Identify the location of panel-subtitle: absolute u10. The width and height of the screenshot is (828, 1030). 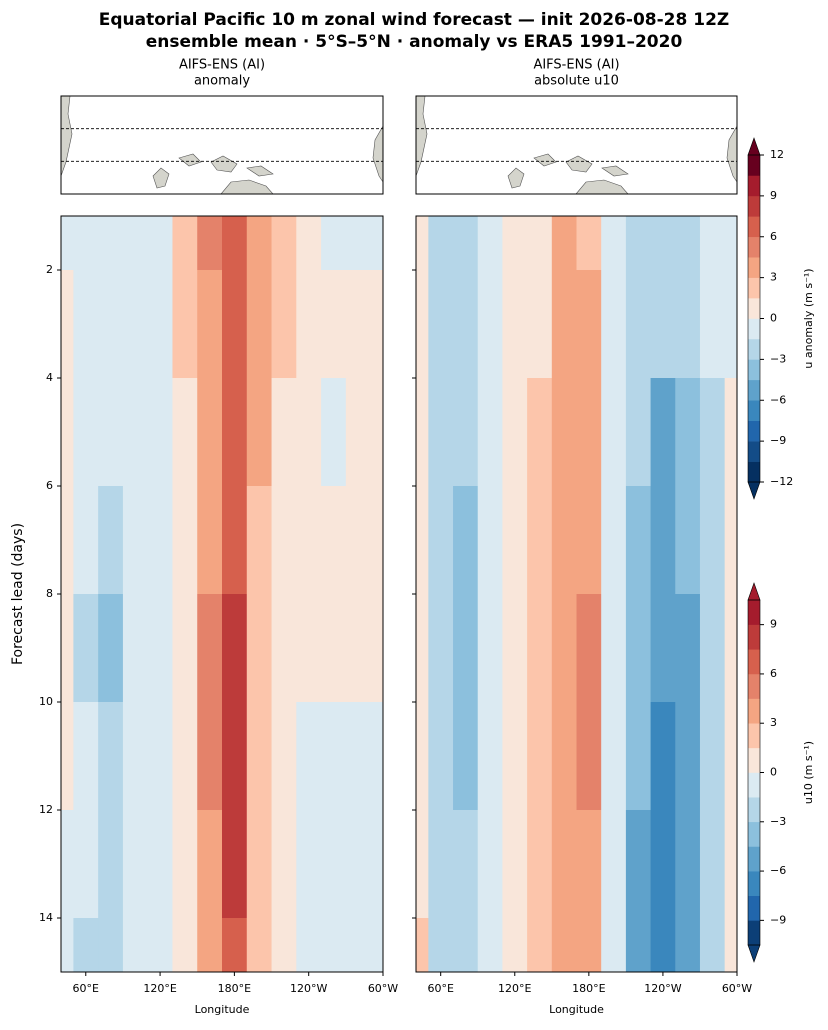
(576, 81).